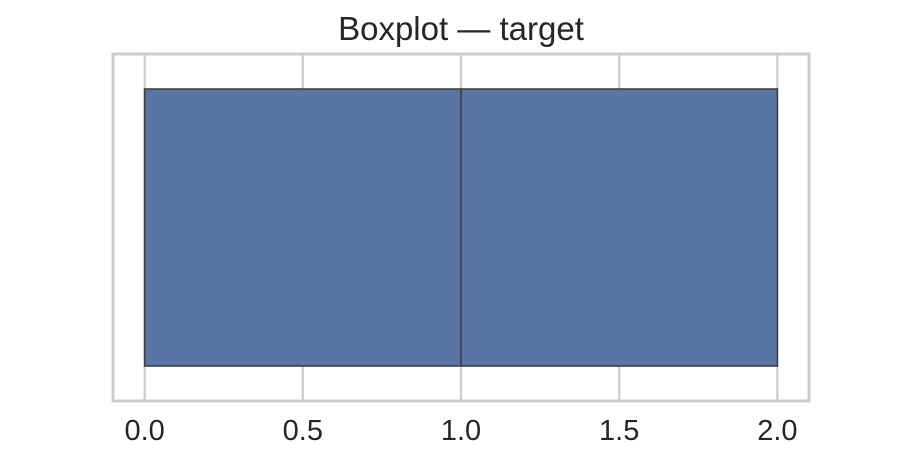 This screenshot has width=900, height=455. What do you see at coordinates (303, 431) in the screenshot?
I see `x-tick-label-1: 0.5` at bounding box center [303, 431].